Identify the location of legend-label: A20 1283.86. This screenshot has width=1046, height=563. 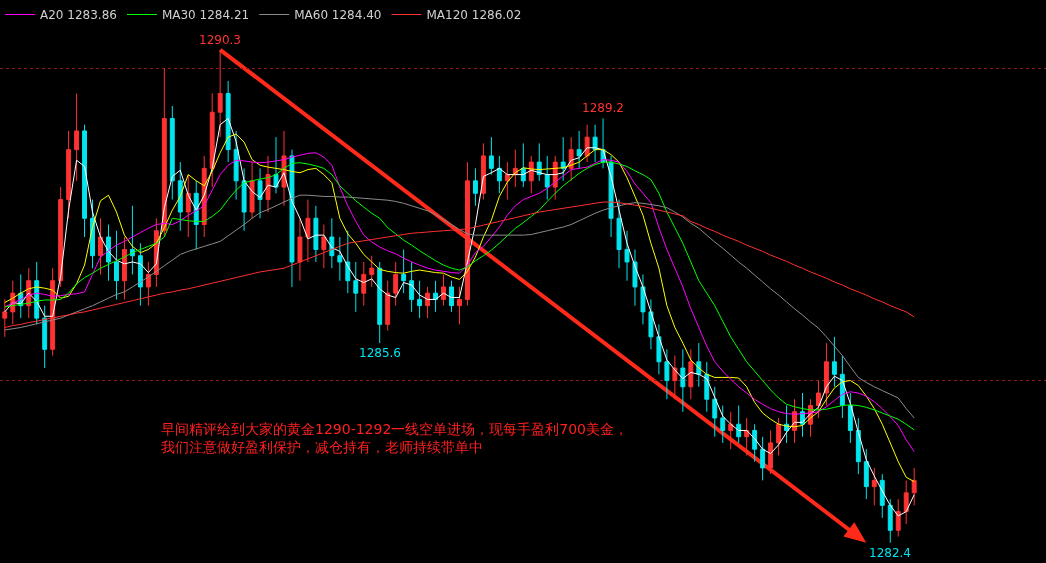
(78, 15).